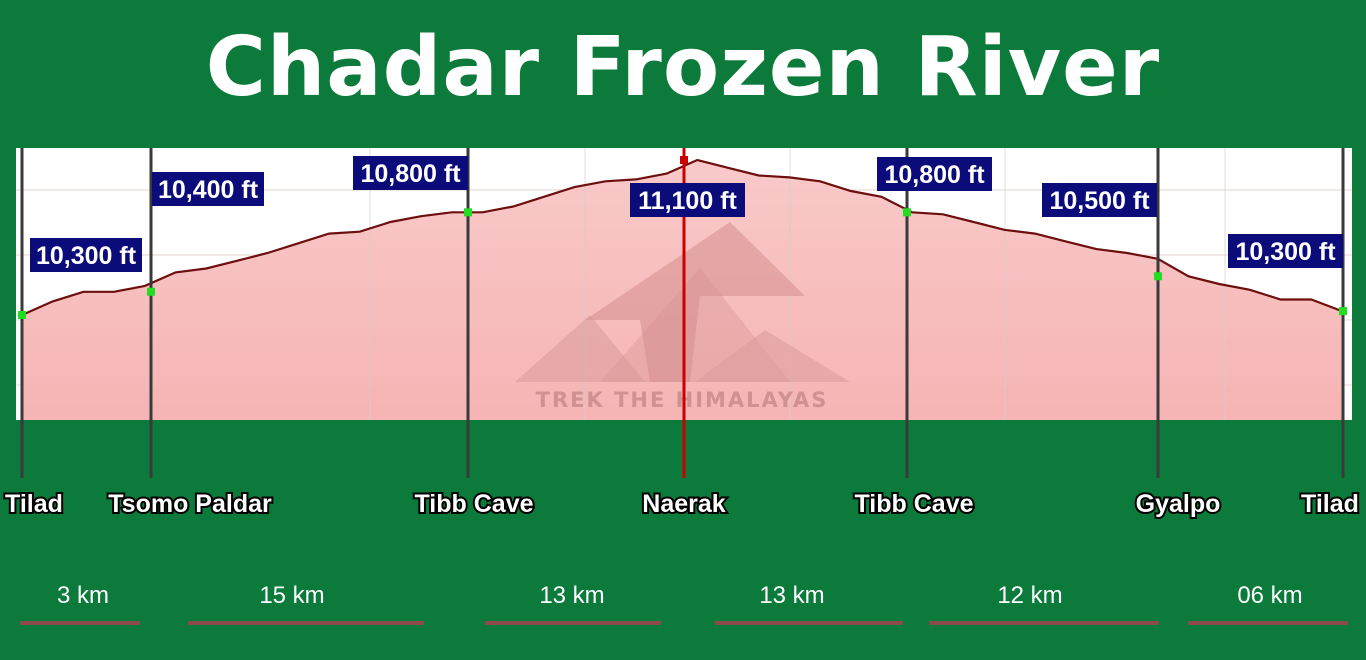  I want to click on elevation-label: 10,500 ft, so click(1099, 201).